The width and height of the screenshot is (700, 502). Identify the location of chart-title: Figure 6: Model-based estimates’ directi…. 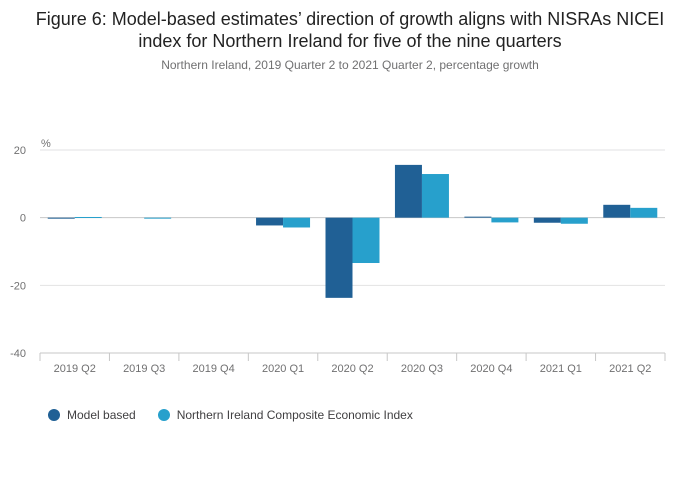
(350, 30).